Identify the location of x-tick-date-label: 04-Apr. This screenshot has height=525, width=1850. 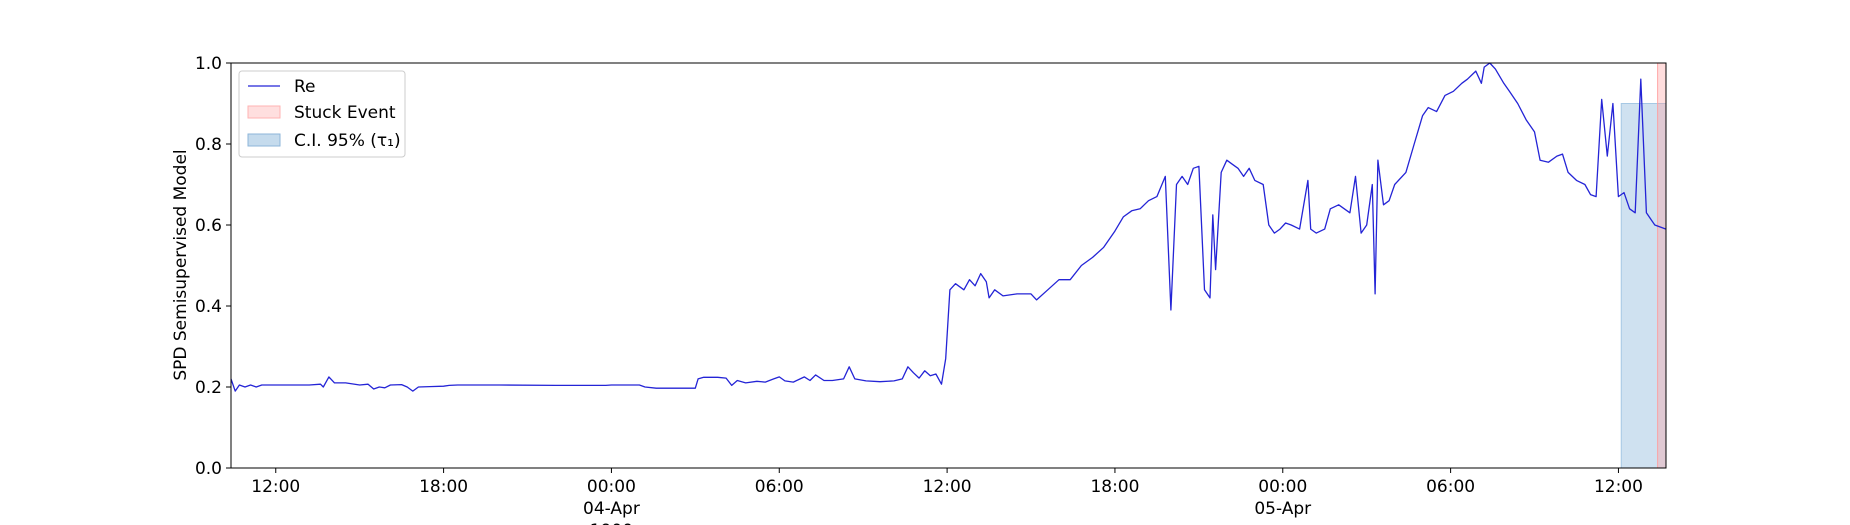
(611, 509).